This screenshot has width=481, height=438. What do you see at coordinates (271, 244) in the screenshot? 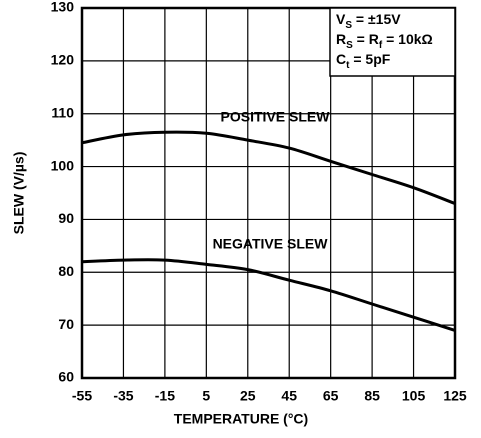
I see `series-label: NEGATIVE SLEW` at bounding box center [271, 244].